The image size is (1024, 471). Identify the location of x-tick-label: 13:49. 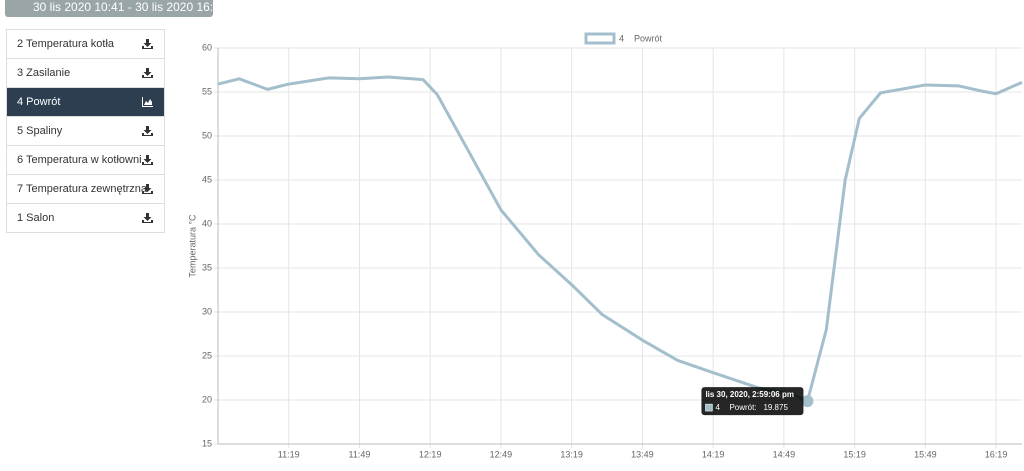
(642, 454).